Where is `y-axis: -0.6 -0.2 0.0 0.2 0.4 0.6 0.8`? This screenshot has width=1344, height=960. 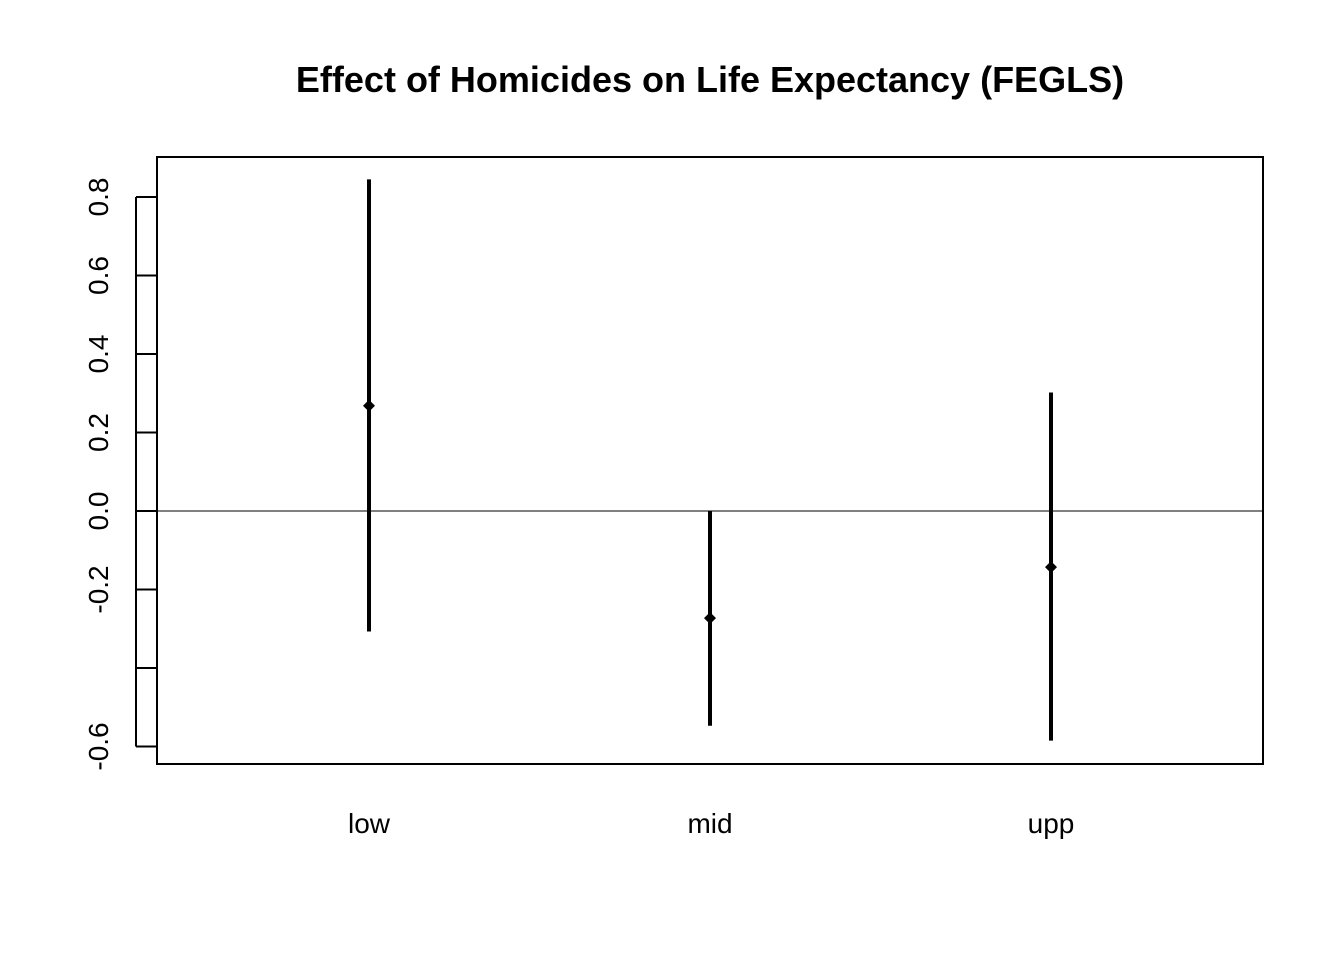
y-axis: -0.6 -0.2 0.0 0.2 0.4 0.6 0.8 is located at coordinates (120, 474).